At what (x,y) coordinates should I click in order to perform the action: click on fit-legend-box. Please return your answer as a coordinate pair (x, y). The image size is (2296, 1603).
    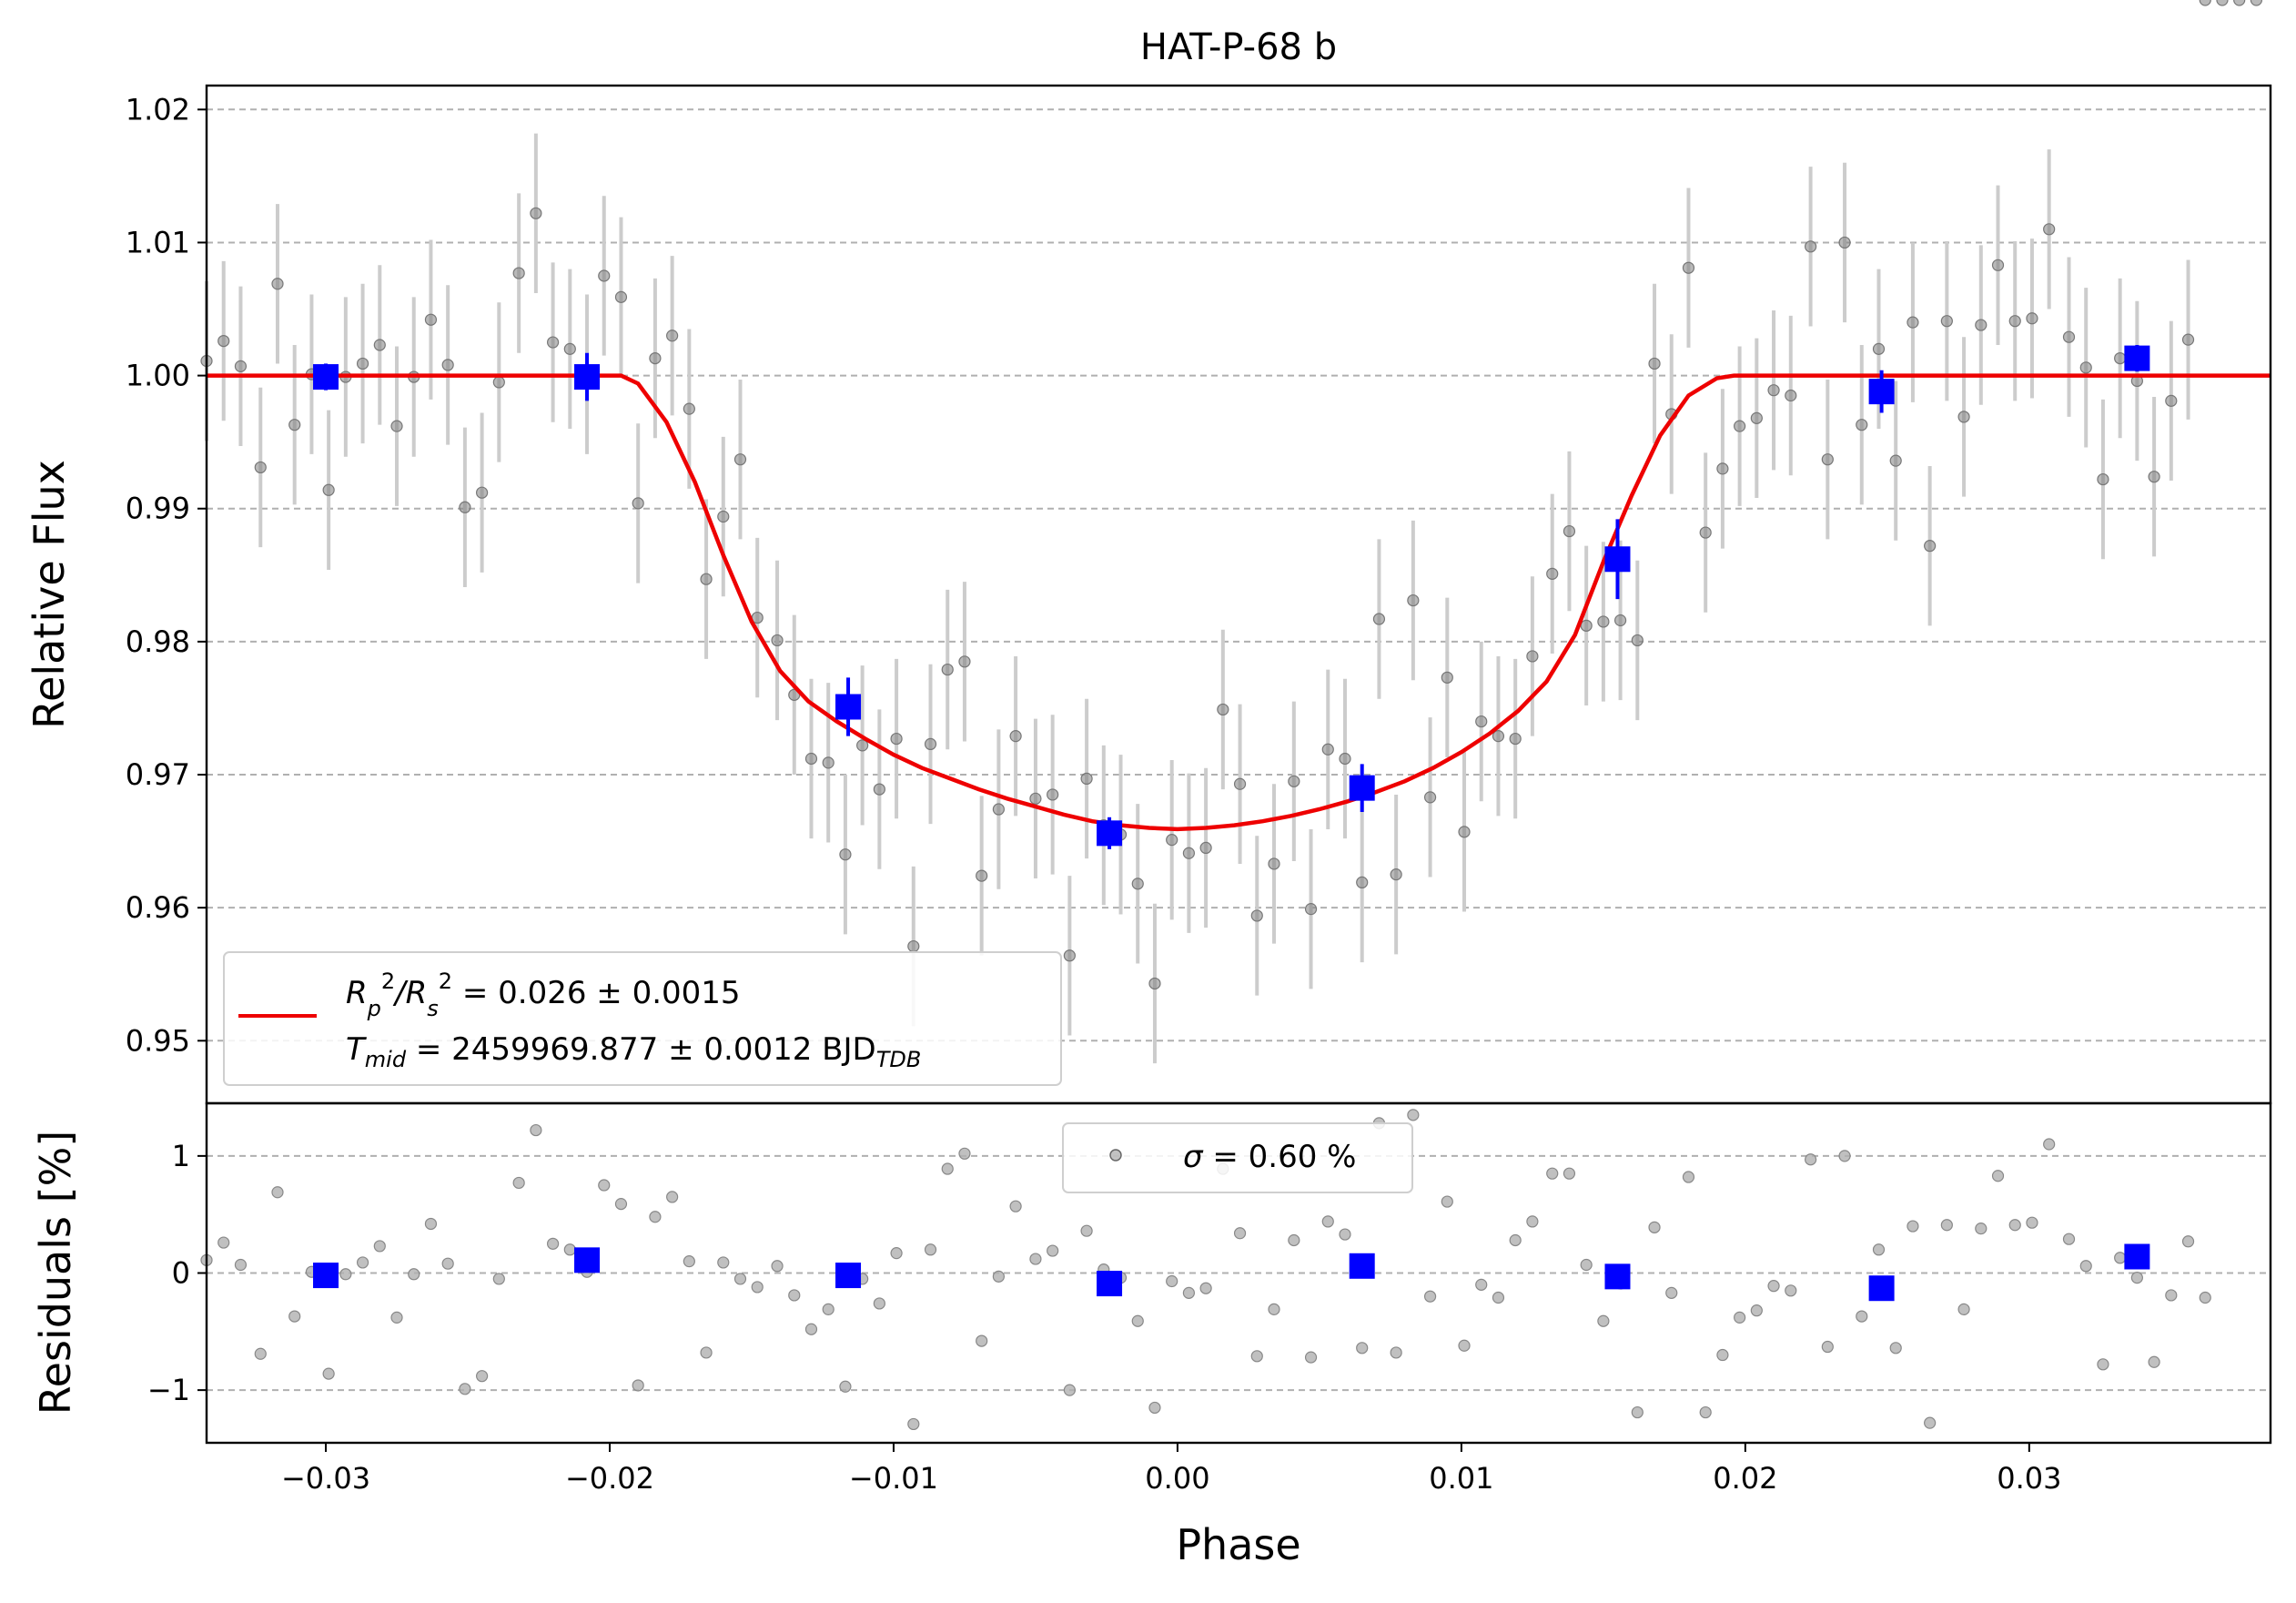
    Looking at the image, I should click on (642, 1018).